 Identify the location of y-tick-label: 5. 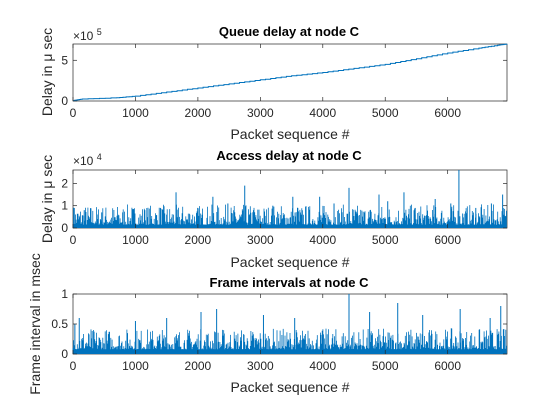
(64, 60).